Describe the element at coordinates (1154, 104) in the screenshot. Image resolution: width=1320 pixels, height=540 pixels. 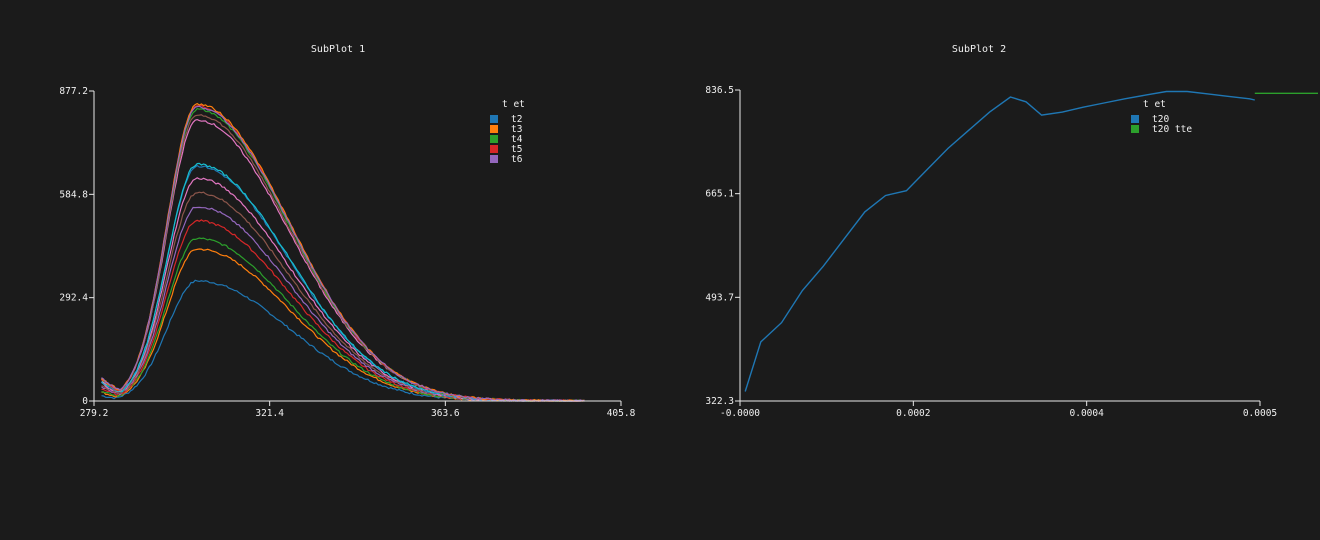
I see `subplot-2-legend-title: t et` at that location.